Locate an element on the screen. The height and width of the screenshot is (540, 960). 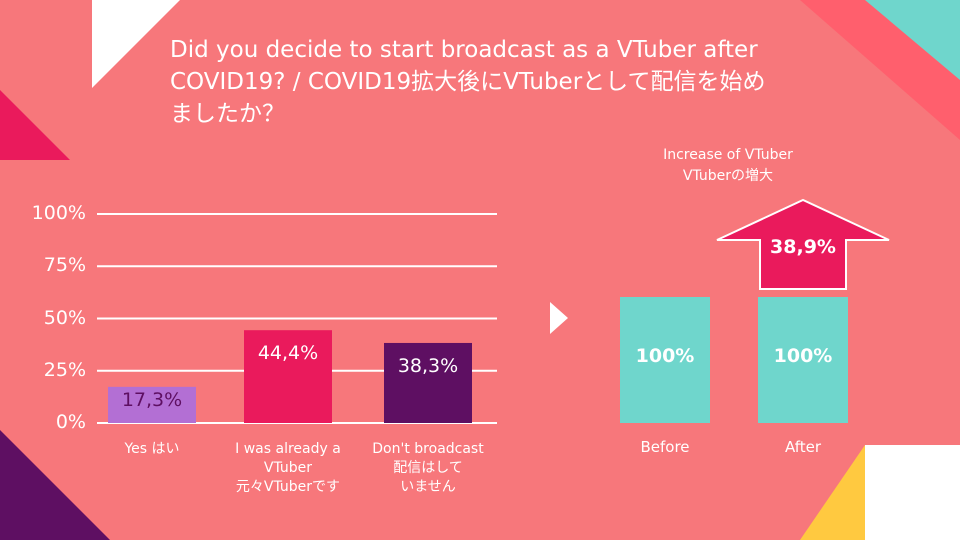
y-tick-label: 100% is located at coordinates (58, 213).